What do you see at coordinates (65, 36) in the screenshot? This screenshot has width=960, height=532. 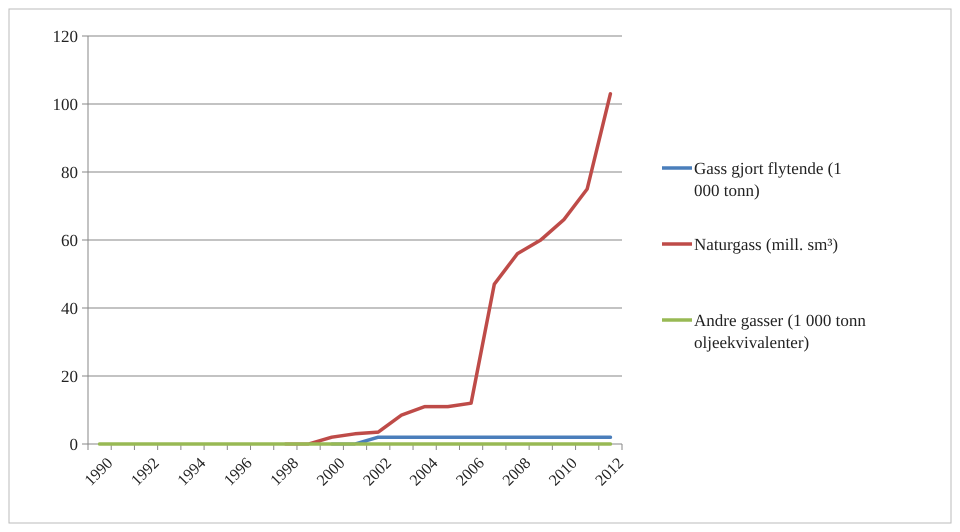 I see `y-tick-label: 120` at bounding box center [65, 36].